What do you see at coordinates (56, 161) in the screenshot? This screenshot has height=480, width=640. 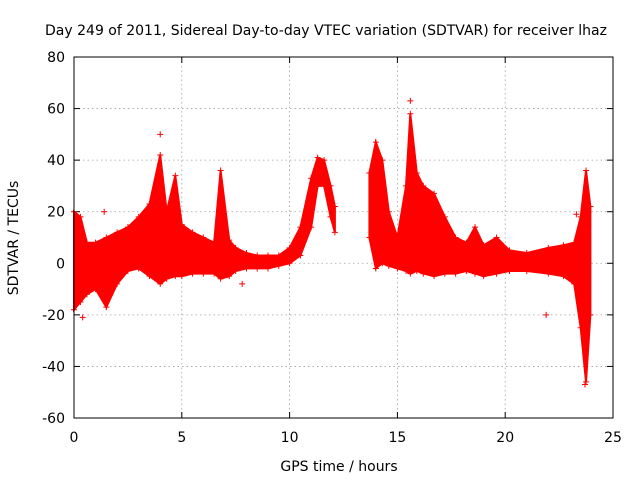 I see `y-tick-label: 40` at bounding box center [56, 161].